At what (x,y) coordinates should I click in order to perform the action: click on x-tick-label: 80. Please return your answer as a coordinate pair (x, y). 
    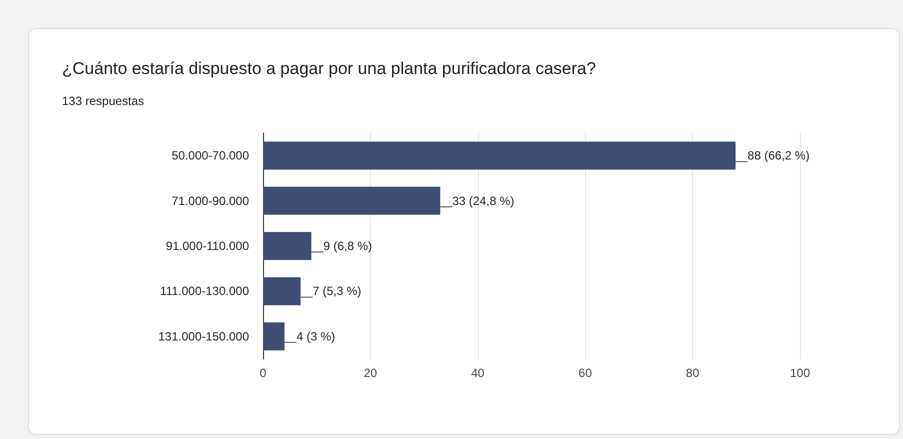
    Looking at the image, I should click on (693, 373).